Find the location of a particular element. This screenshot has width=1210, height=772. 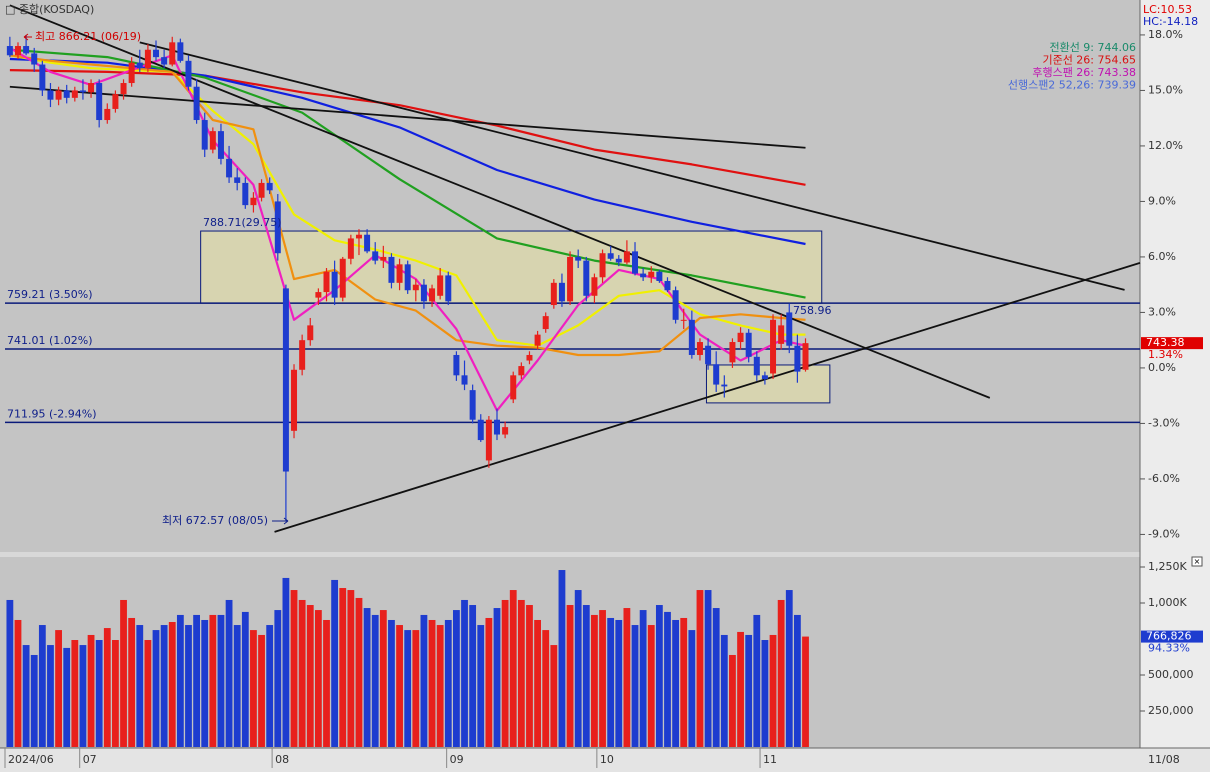

close-icon is located at coordinates (1197, 561).